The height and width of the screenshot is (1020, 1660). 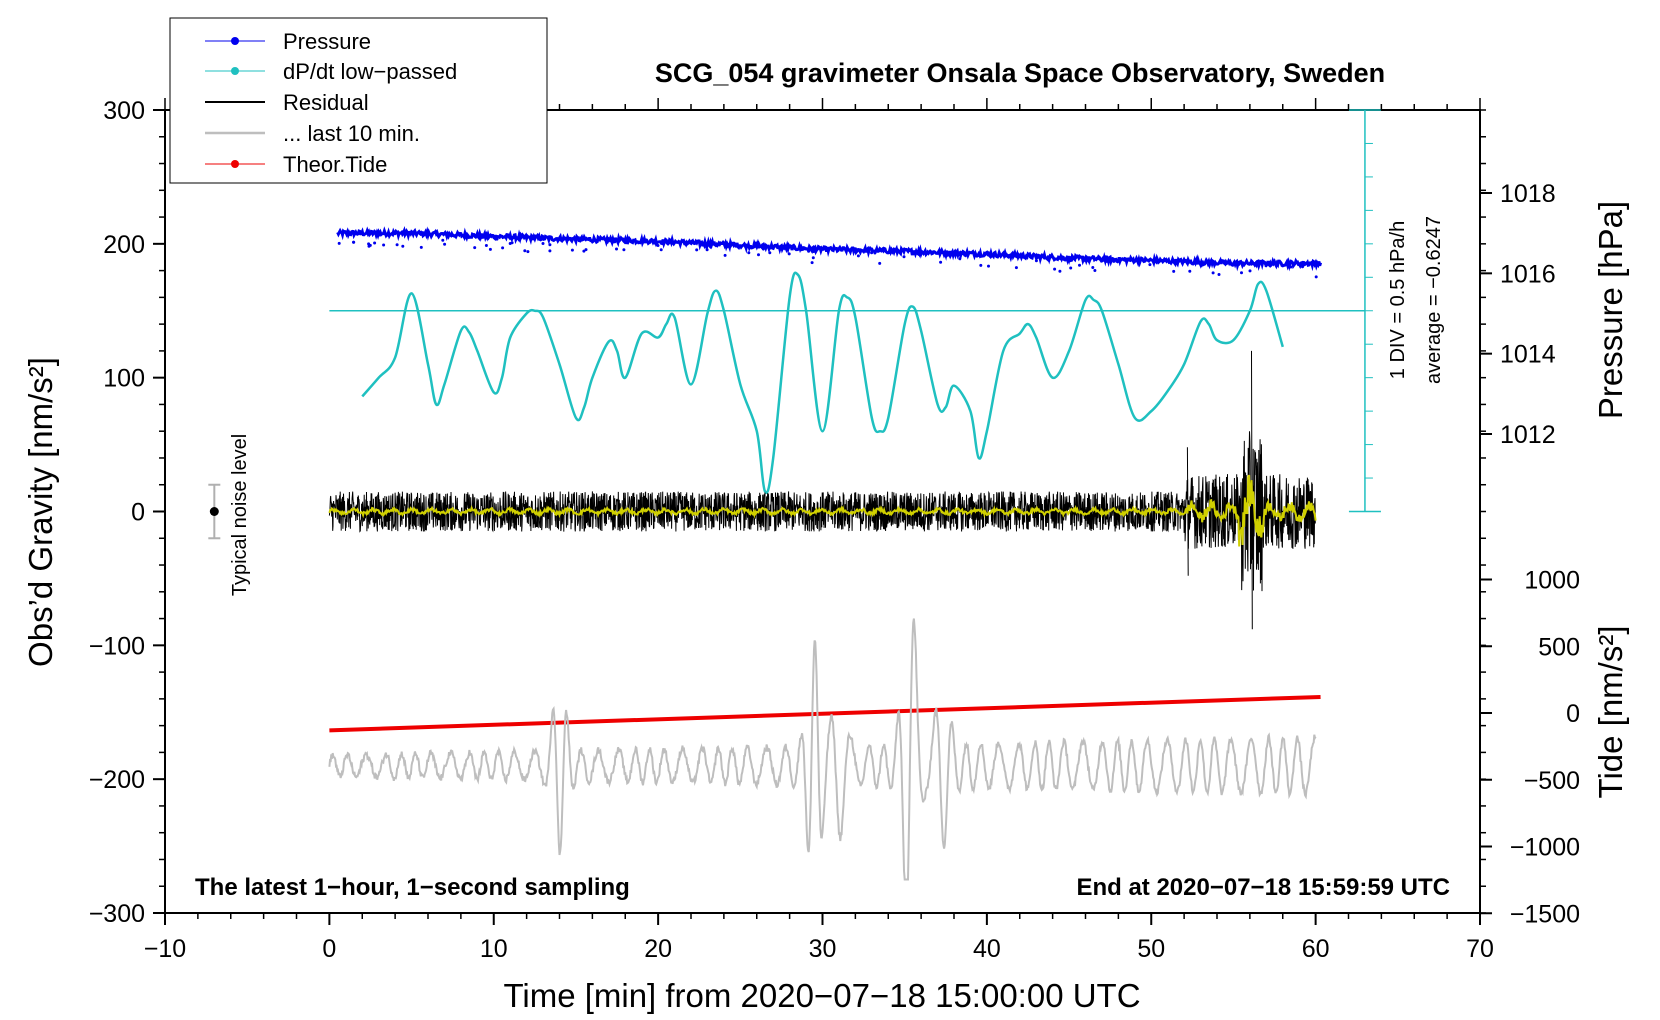 What do you see at coordinates (825, 713) in the screenshot?
I see `theor-tide-line` at bounding box center [825, 713].